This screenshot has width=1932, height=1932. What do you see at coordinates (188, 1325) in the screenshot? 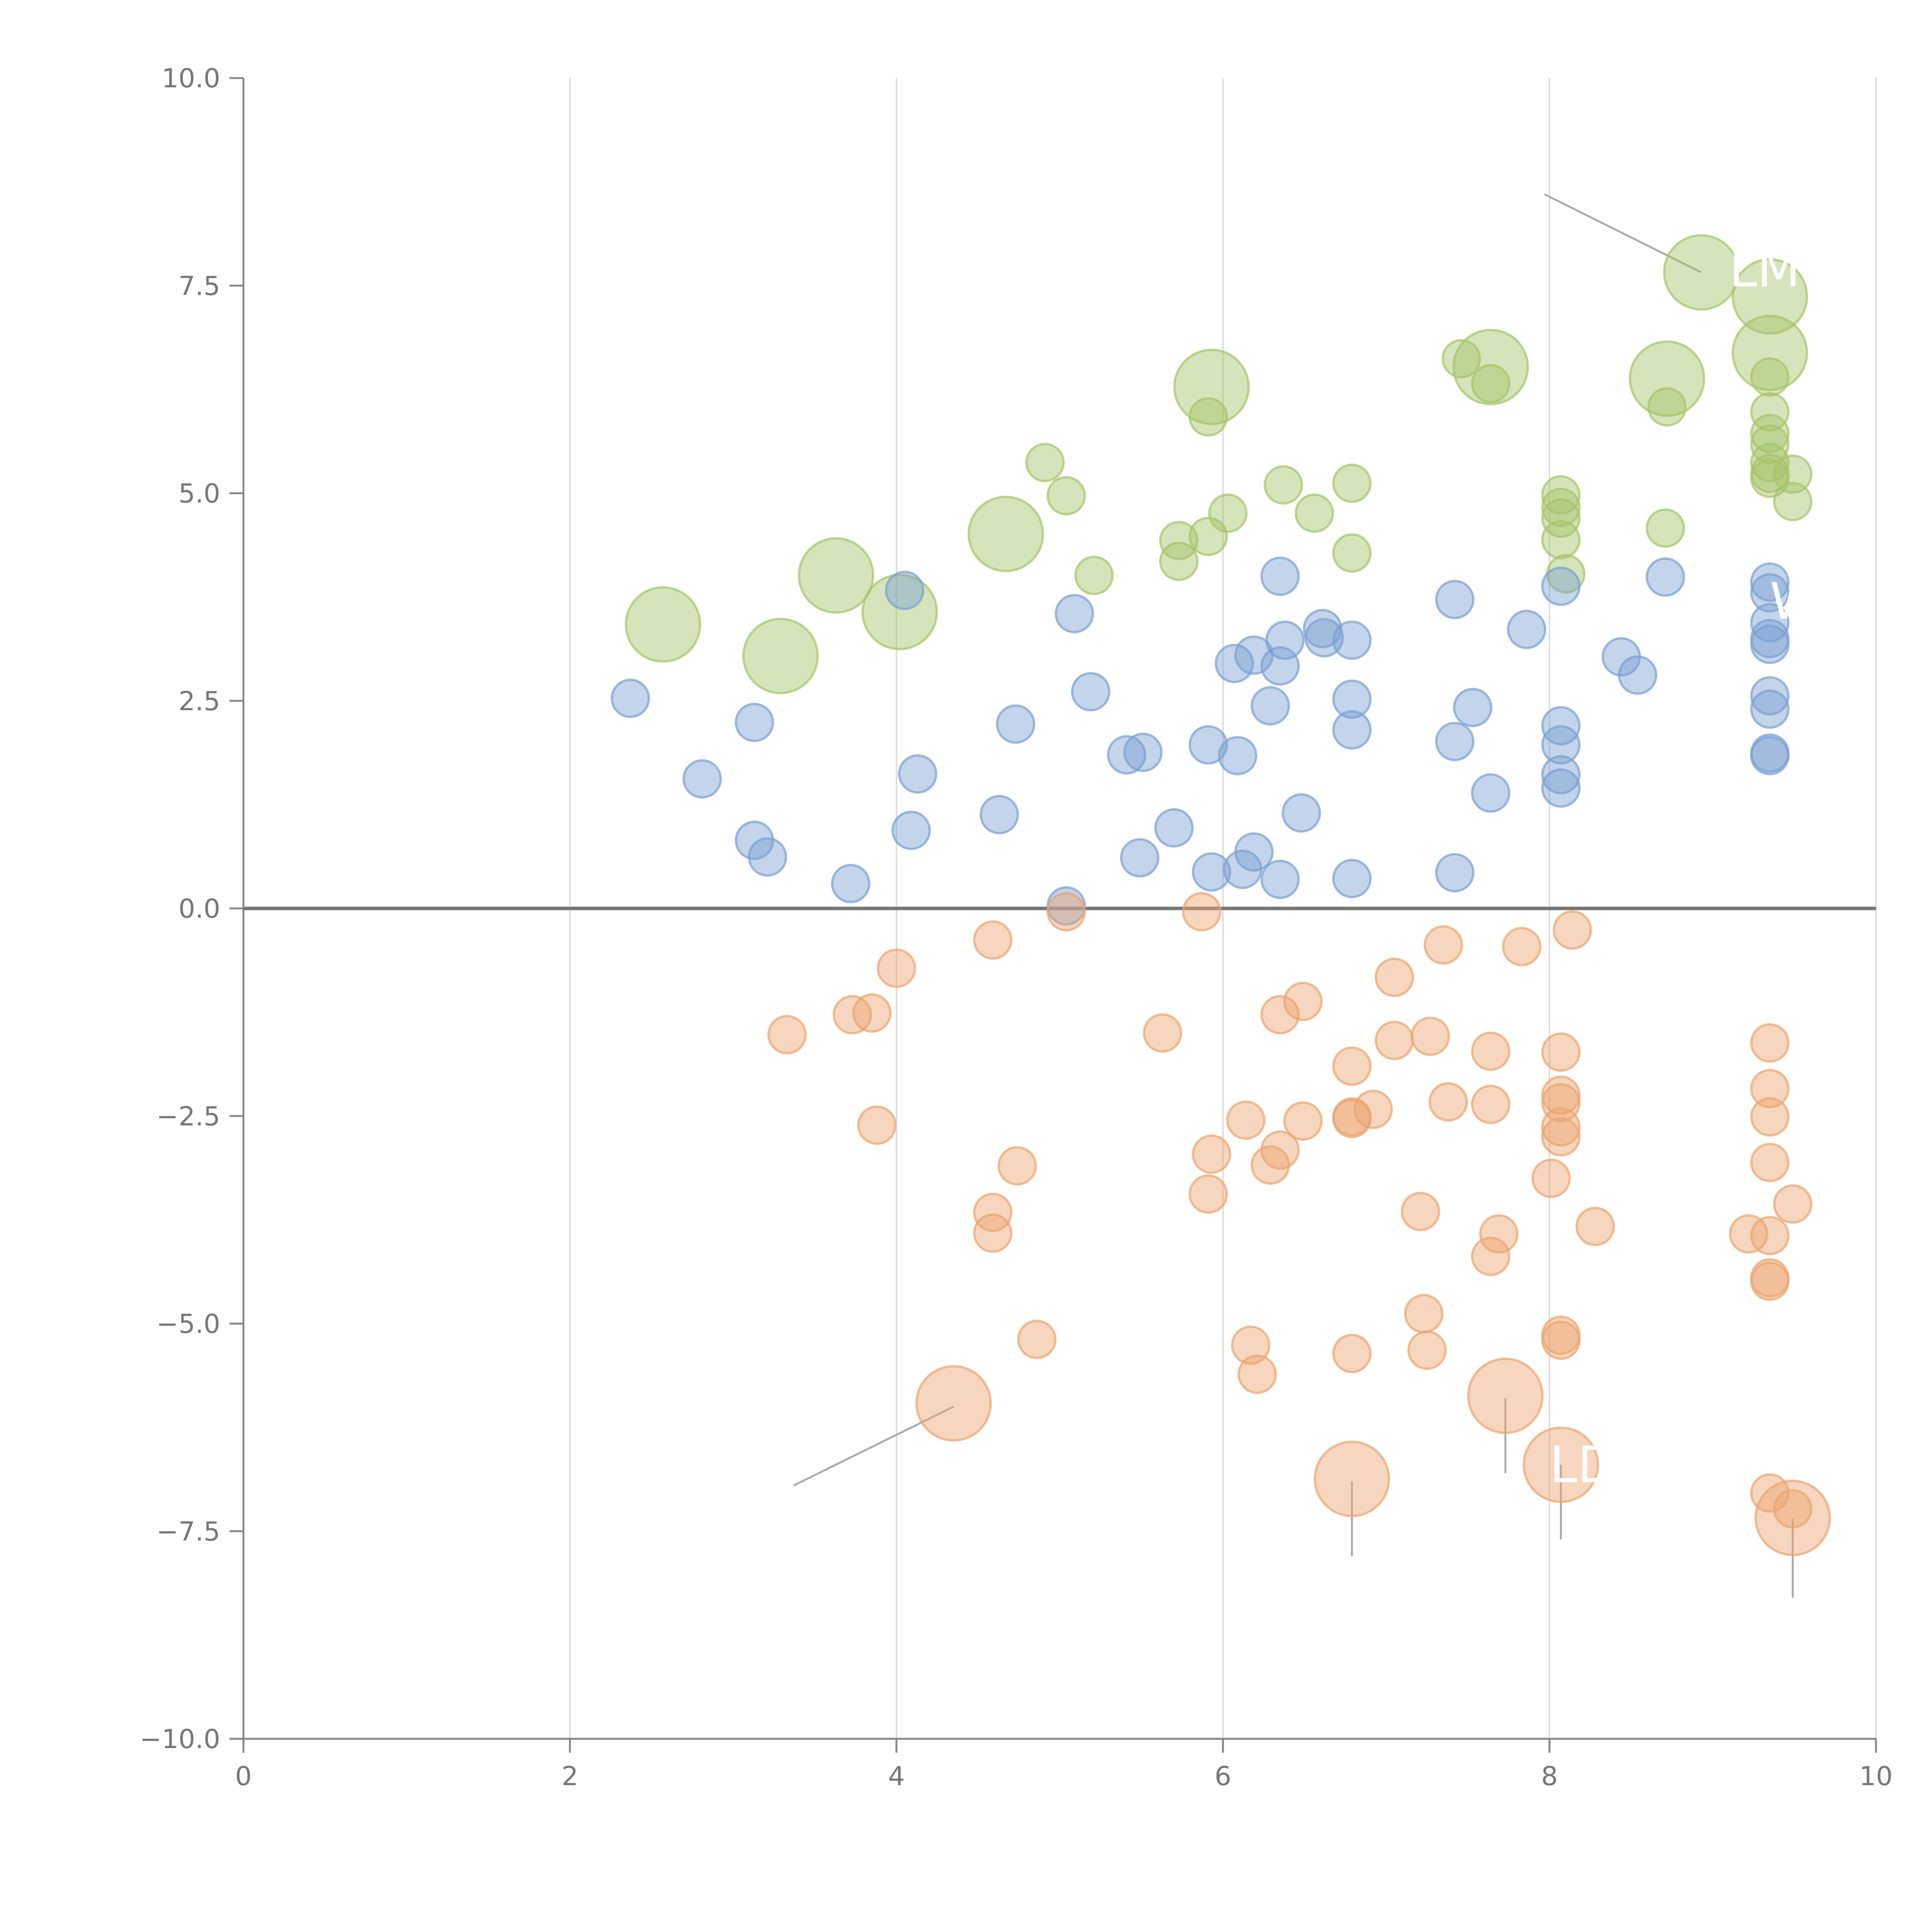
I see `y-tick-label: −5.0` at bounding box center [188, 1325].